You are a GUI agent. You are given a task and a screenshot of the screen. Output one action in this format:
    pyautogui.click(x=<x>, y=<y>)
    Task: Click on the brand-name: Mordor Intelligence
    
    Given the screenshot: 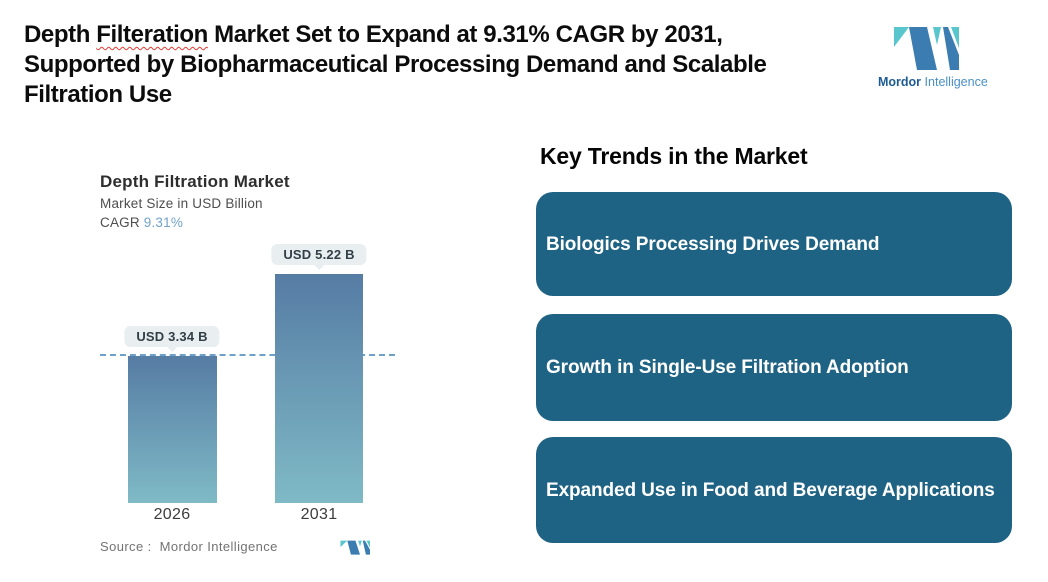 What is the action you would take?
    pyautogui.click(x=933, y=82)
    